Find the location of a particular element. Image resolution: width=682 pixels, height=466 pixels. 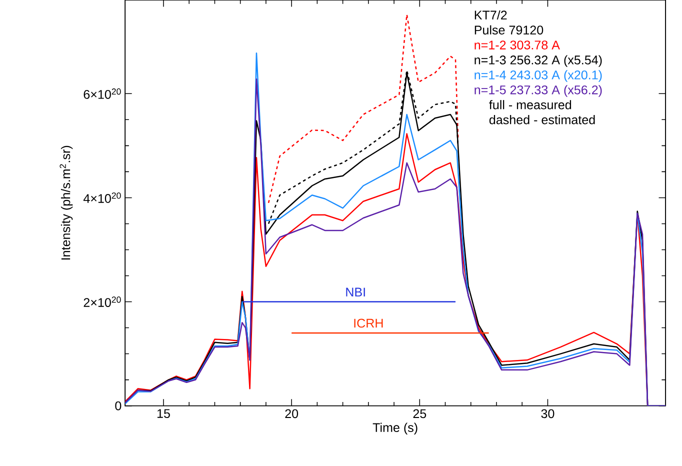

x-axis-title: Time (s) is located at coordinates (395, 428).